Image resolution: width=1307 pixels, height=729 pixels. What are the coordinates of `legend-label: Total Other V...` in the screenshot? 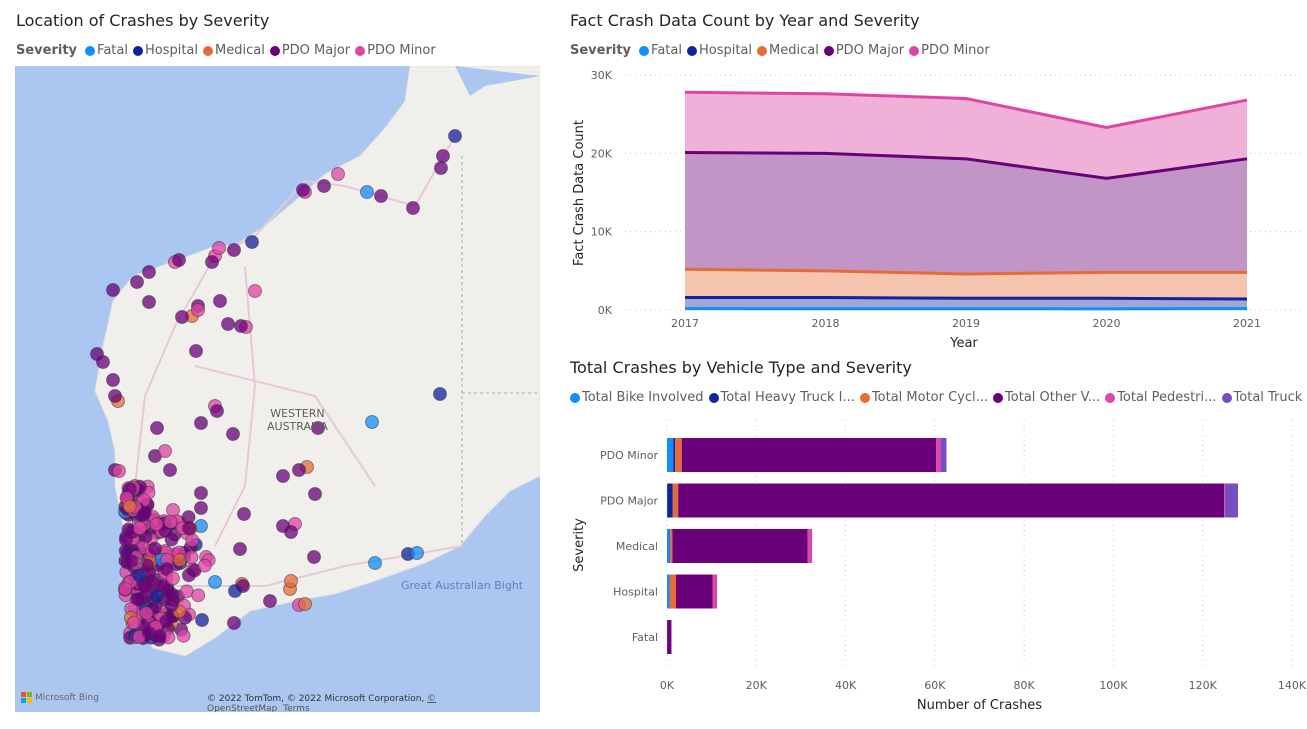 It's located at (1053, 397).